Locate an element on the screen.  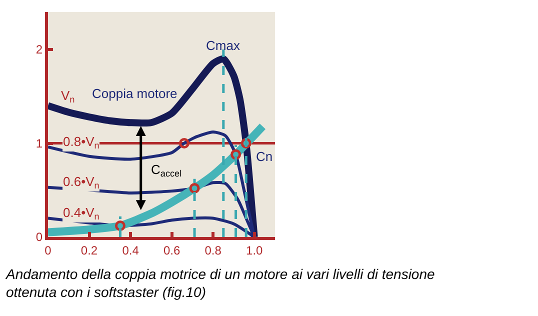
x-tick-label: 0.2 is located at coordinates (89, 250).